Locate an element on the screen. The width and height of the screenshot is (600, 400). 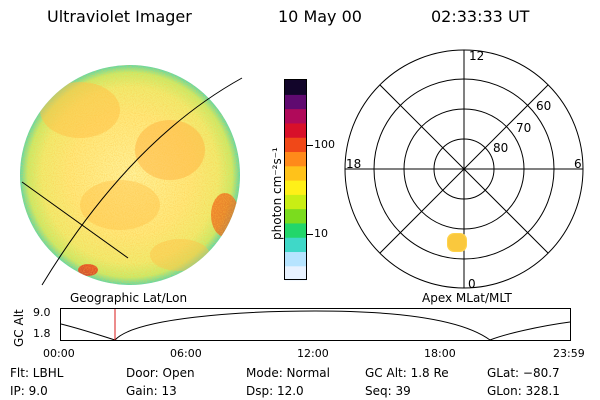
observation-time: 02:33:33 UT is located at coordinates (480, 16).